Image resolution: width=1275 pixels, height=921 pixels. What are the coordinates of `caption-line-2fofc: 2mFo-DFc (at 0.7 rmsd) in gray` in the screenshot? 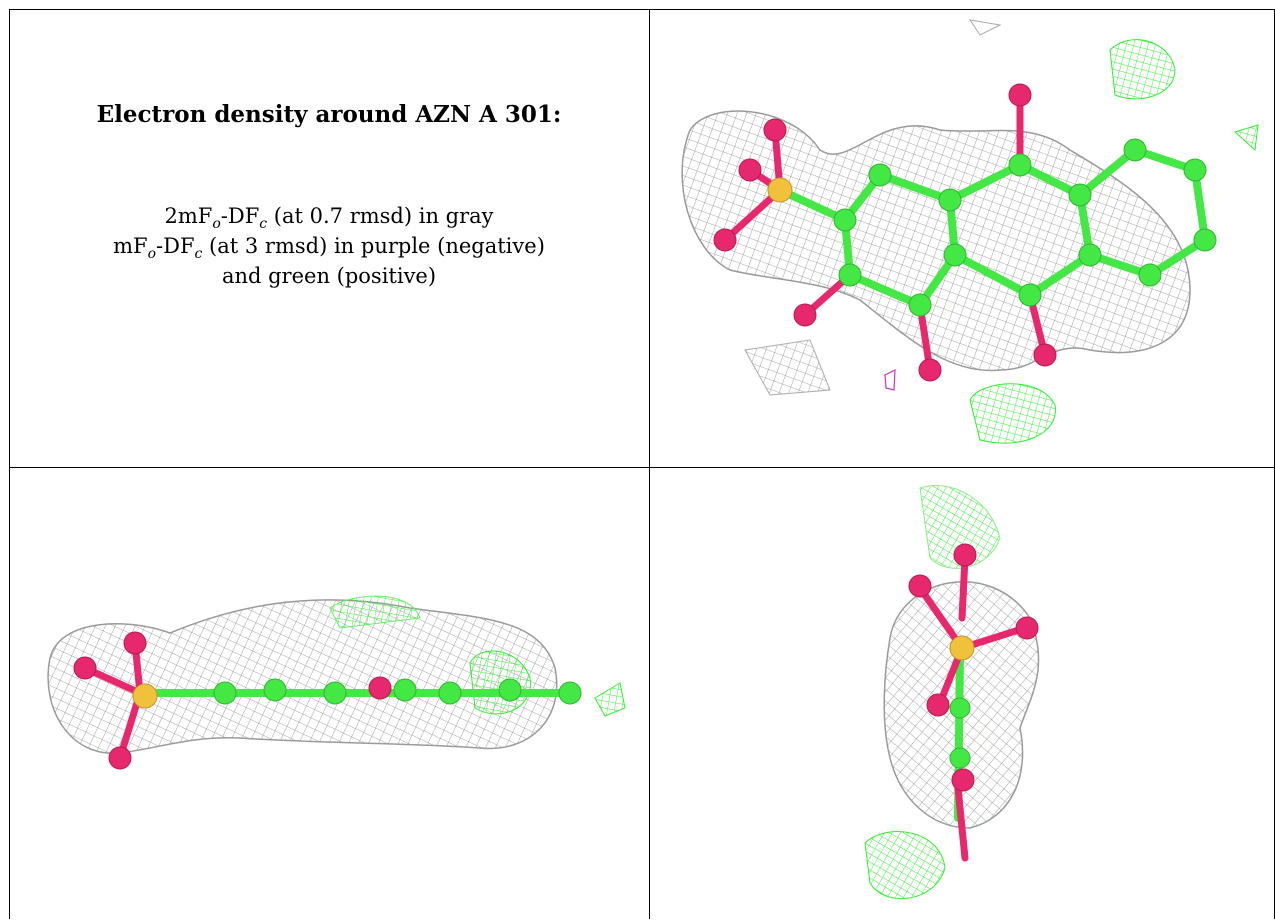 It's located at (329, 218).